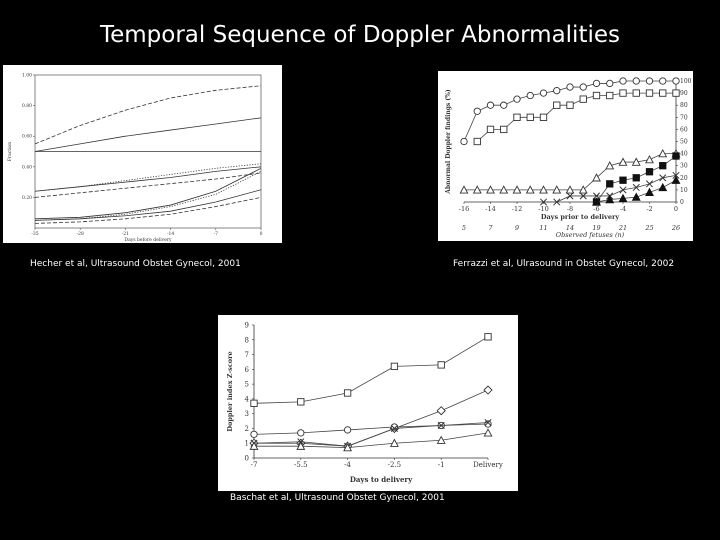  What do you see at coordinates (448, 142) in the screenshot?
I see `y-axis-label: Abnormal Doppler findings (%)` at bounding box center [448, 142].